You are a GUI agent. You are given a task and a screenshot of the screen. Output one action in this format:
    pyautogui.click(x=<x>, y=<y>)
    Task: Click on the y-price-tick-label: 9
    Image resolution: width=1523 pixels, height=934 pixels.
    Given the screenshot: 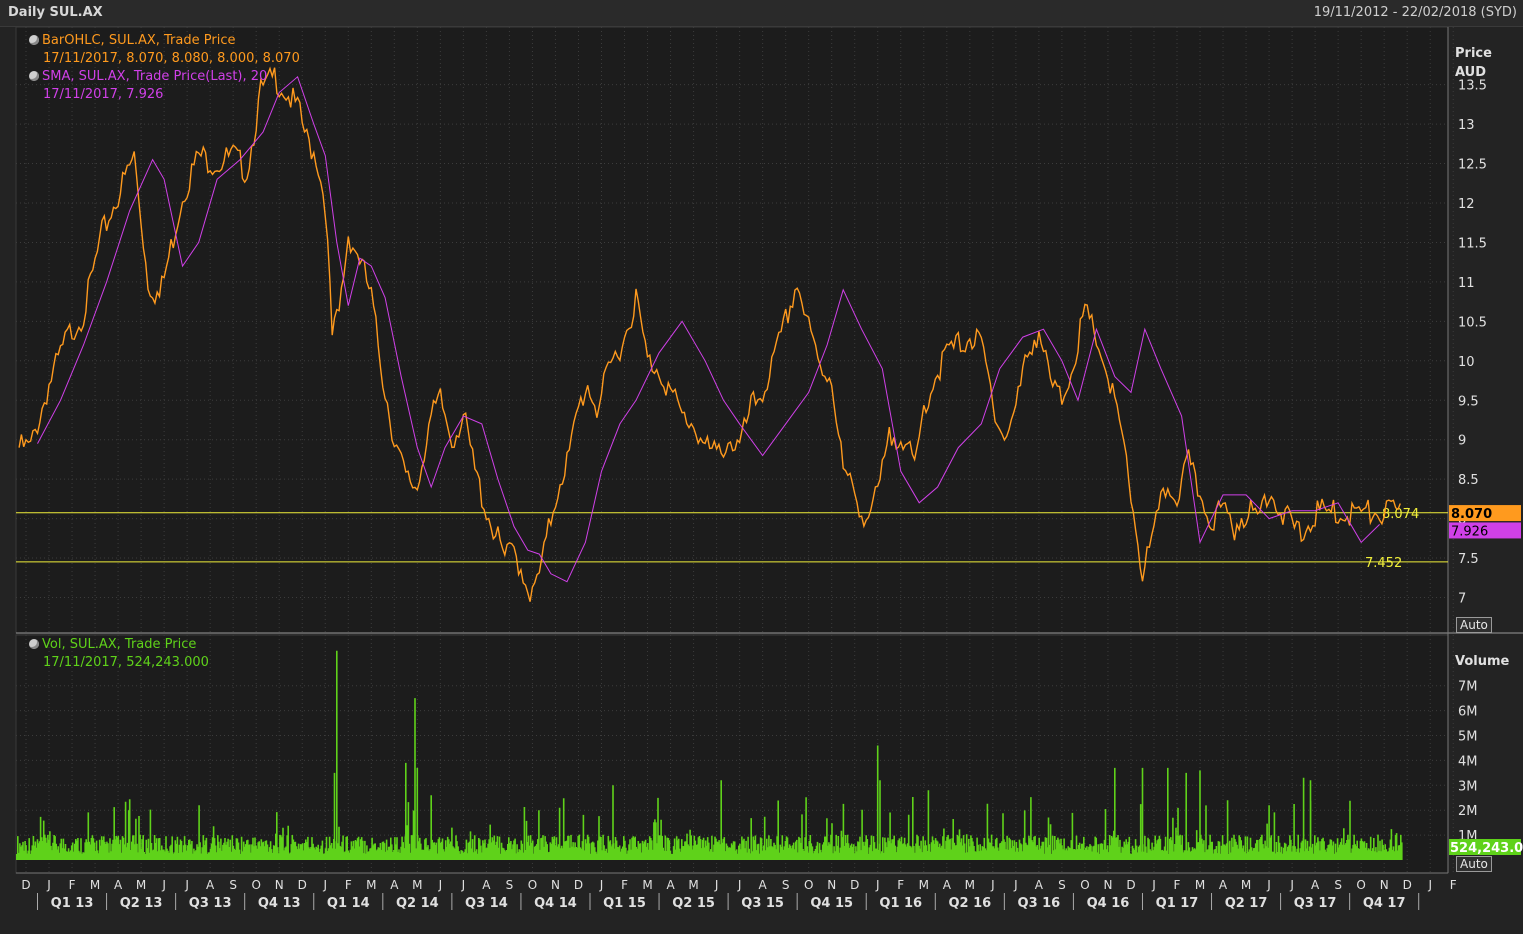 What is the action you would take?
    pyautogui.click(x=1462, y=441)
    